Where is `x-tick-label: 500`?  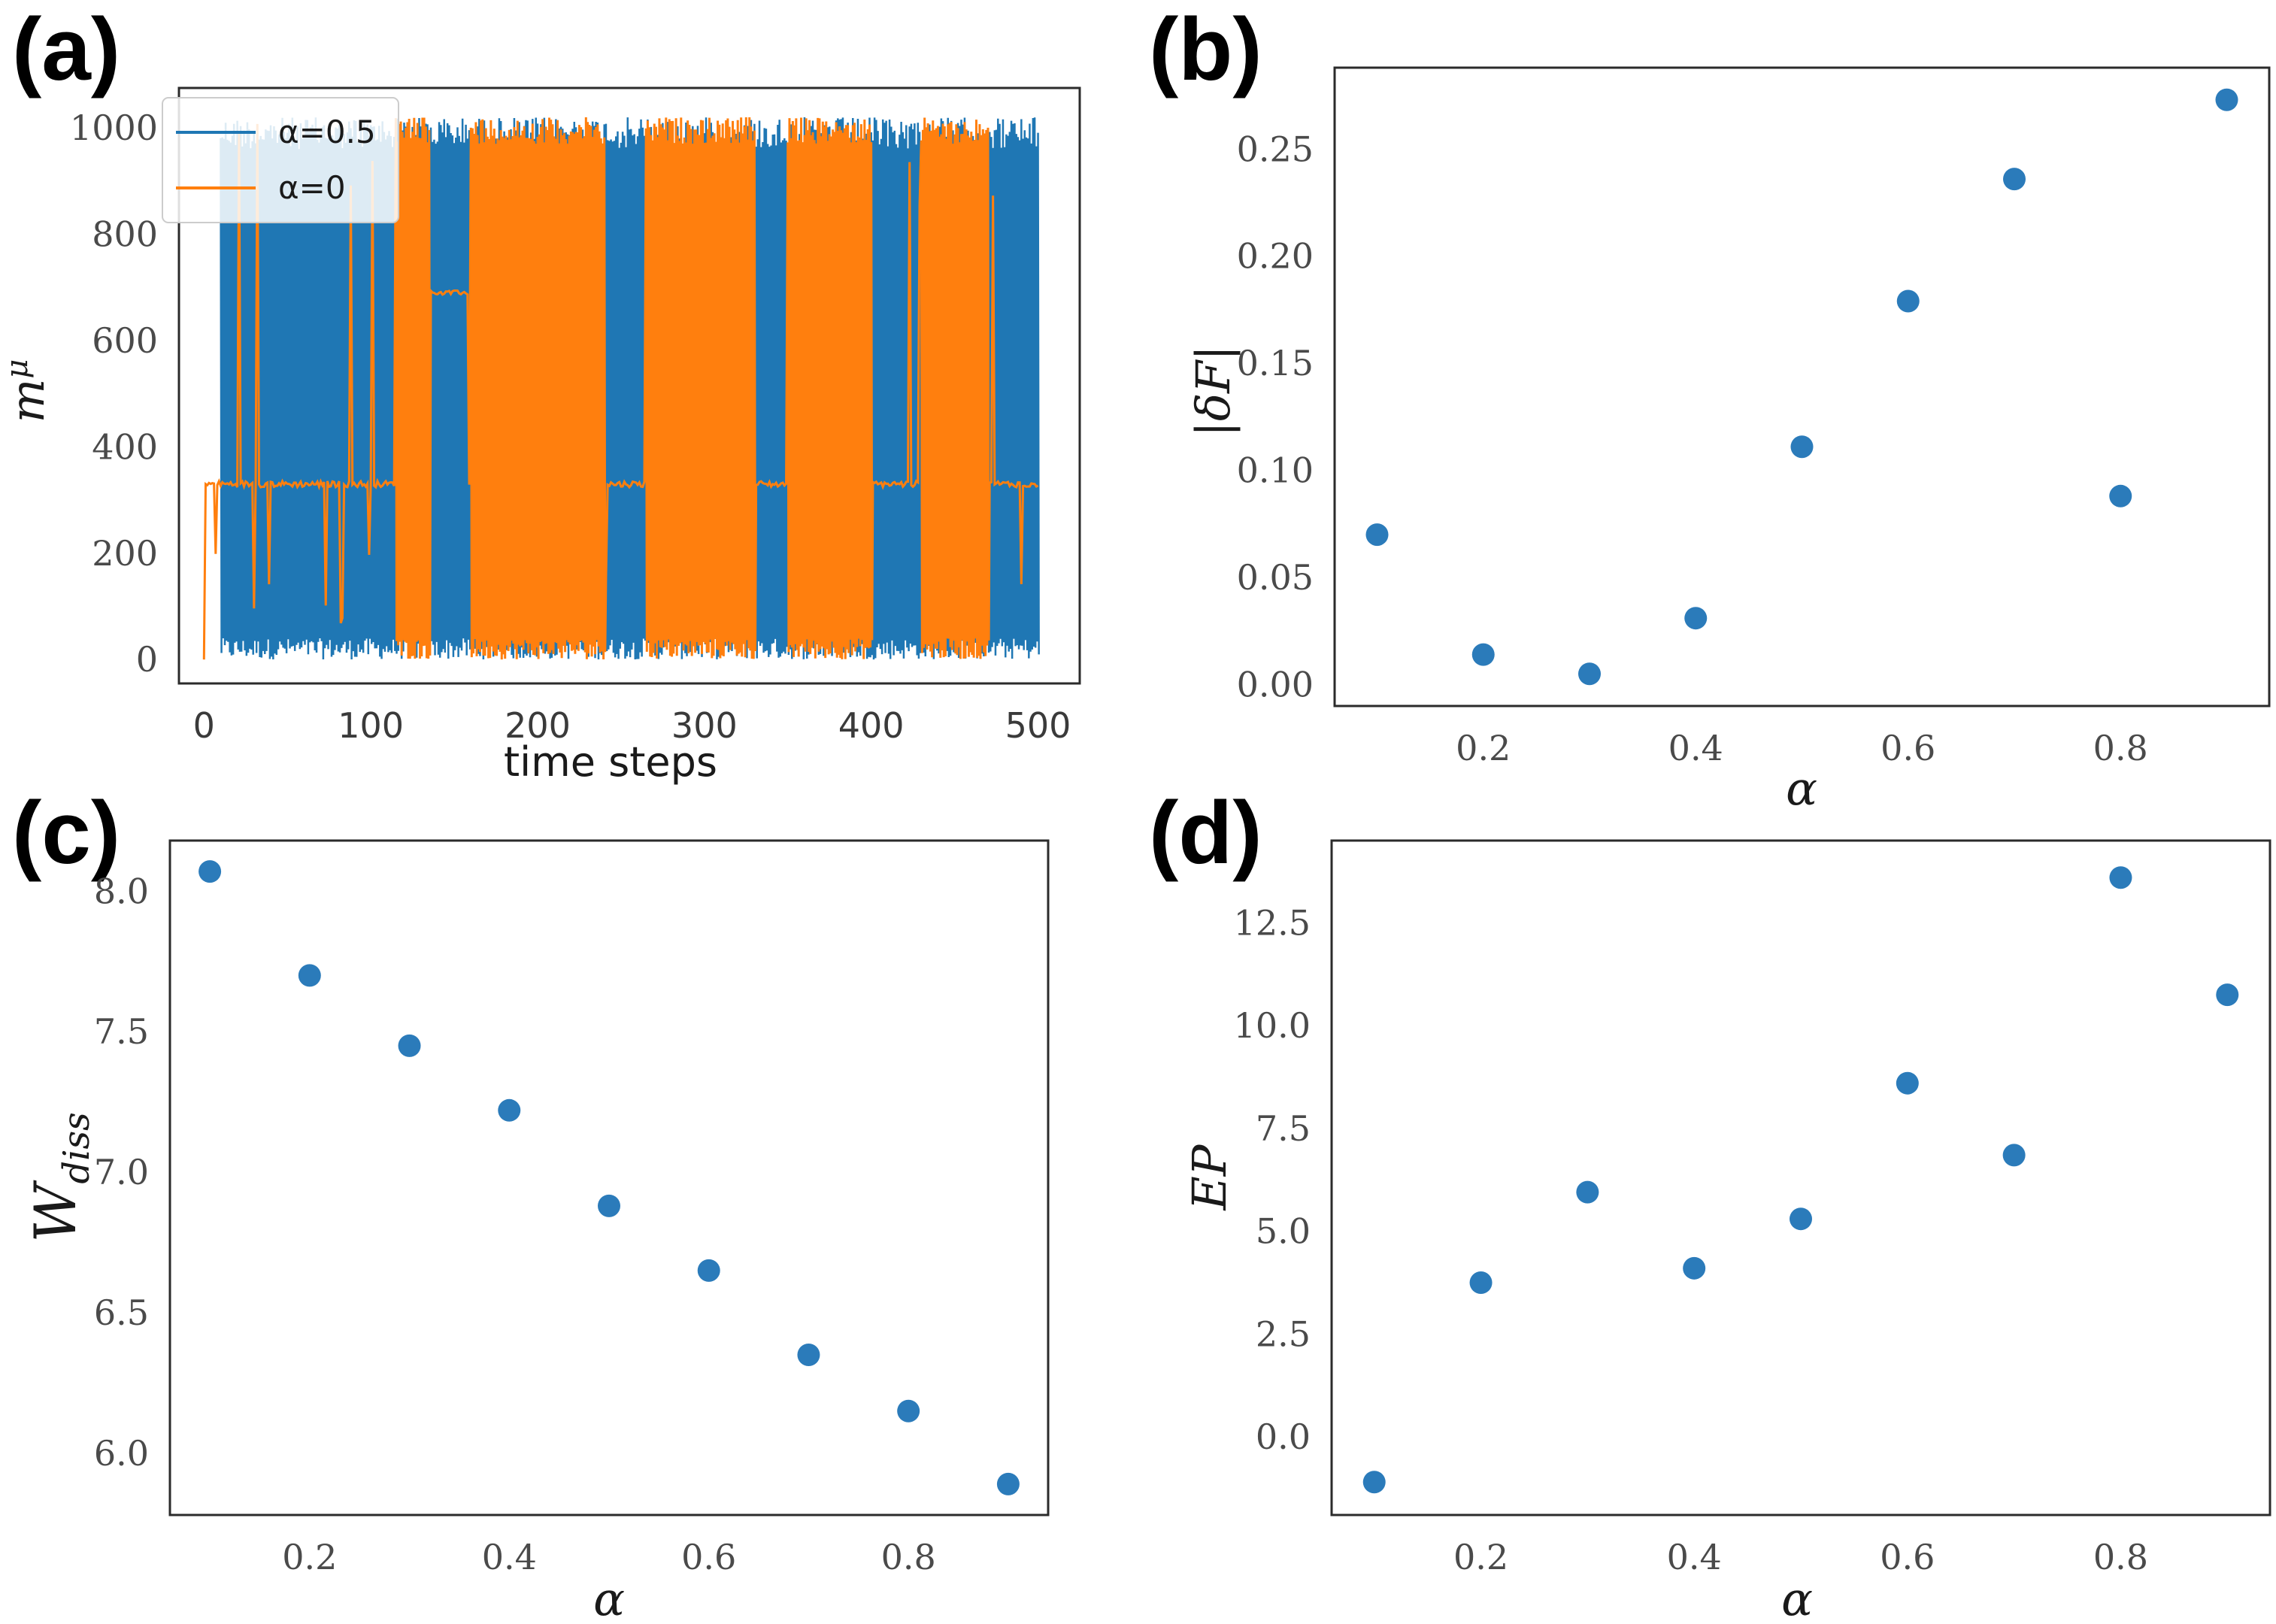 x-tick-label: 500 is located at coordinates (1038, 725).